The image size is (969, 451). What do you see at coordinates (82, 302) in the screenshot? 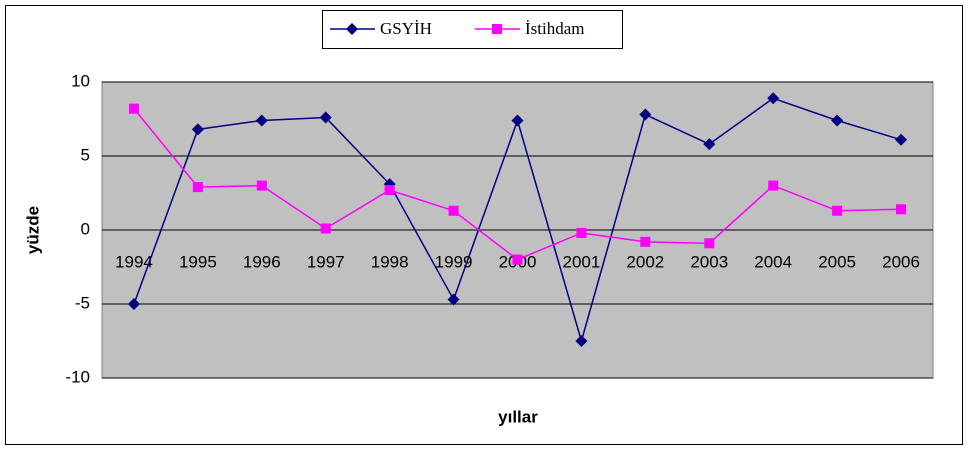
I see `y-tick-label: -5` at bounding box center [82, 302].